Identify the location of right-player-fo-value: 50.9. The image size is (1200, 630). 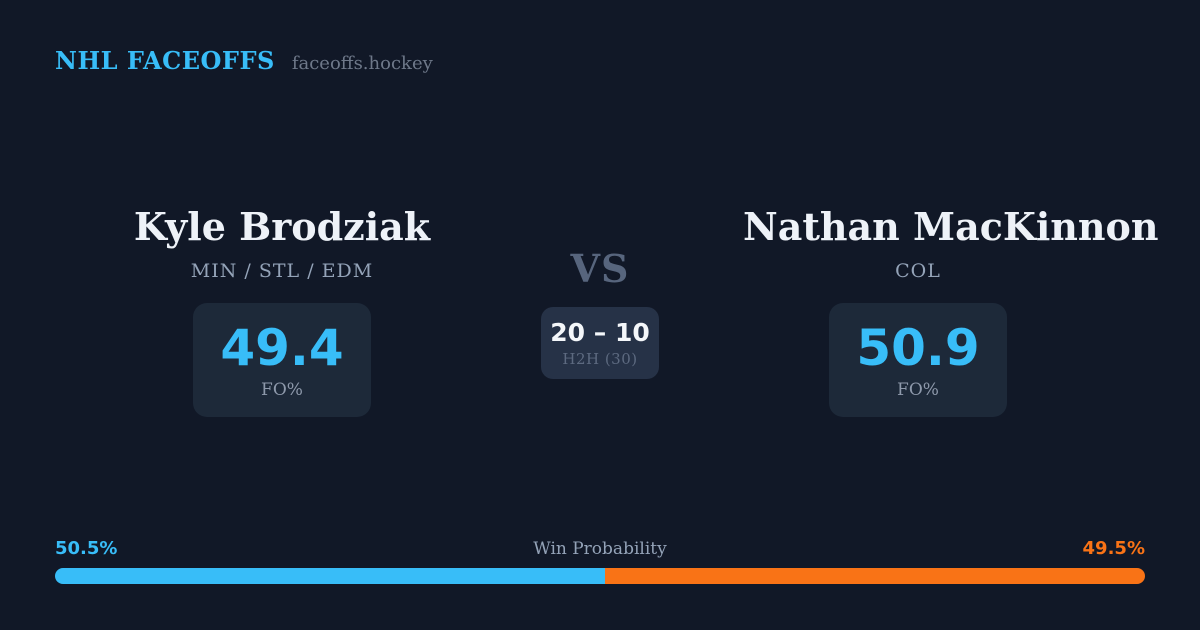
(918, 348).